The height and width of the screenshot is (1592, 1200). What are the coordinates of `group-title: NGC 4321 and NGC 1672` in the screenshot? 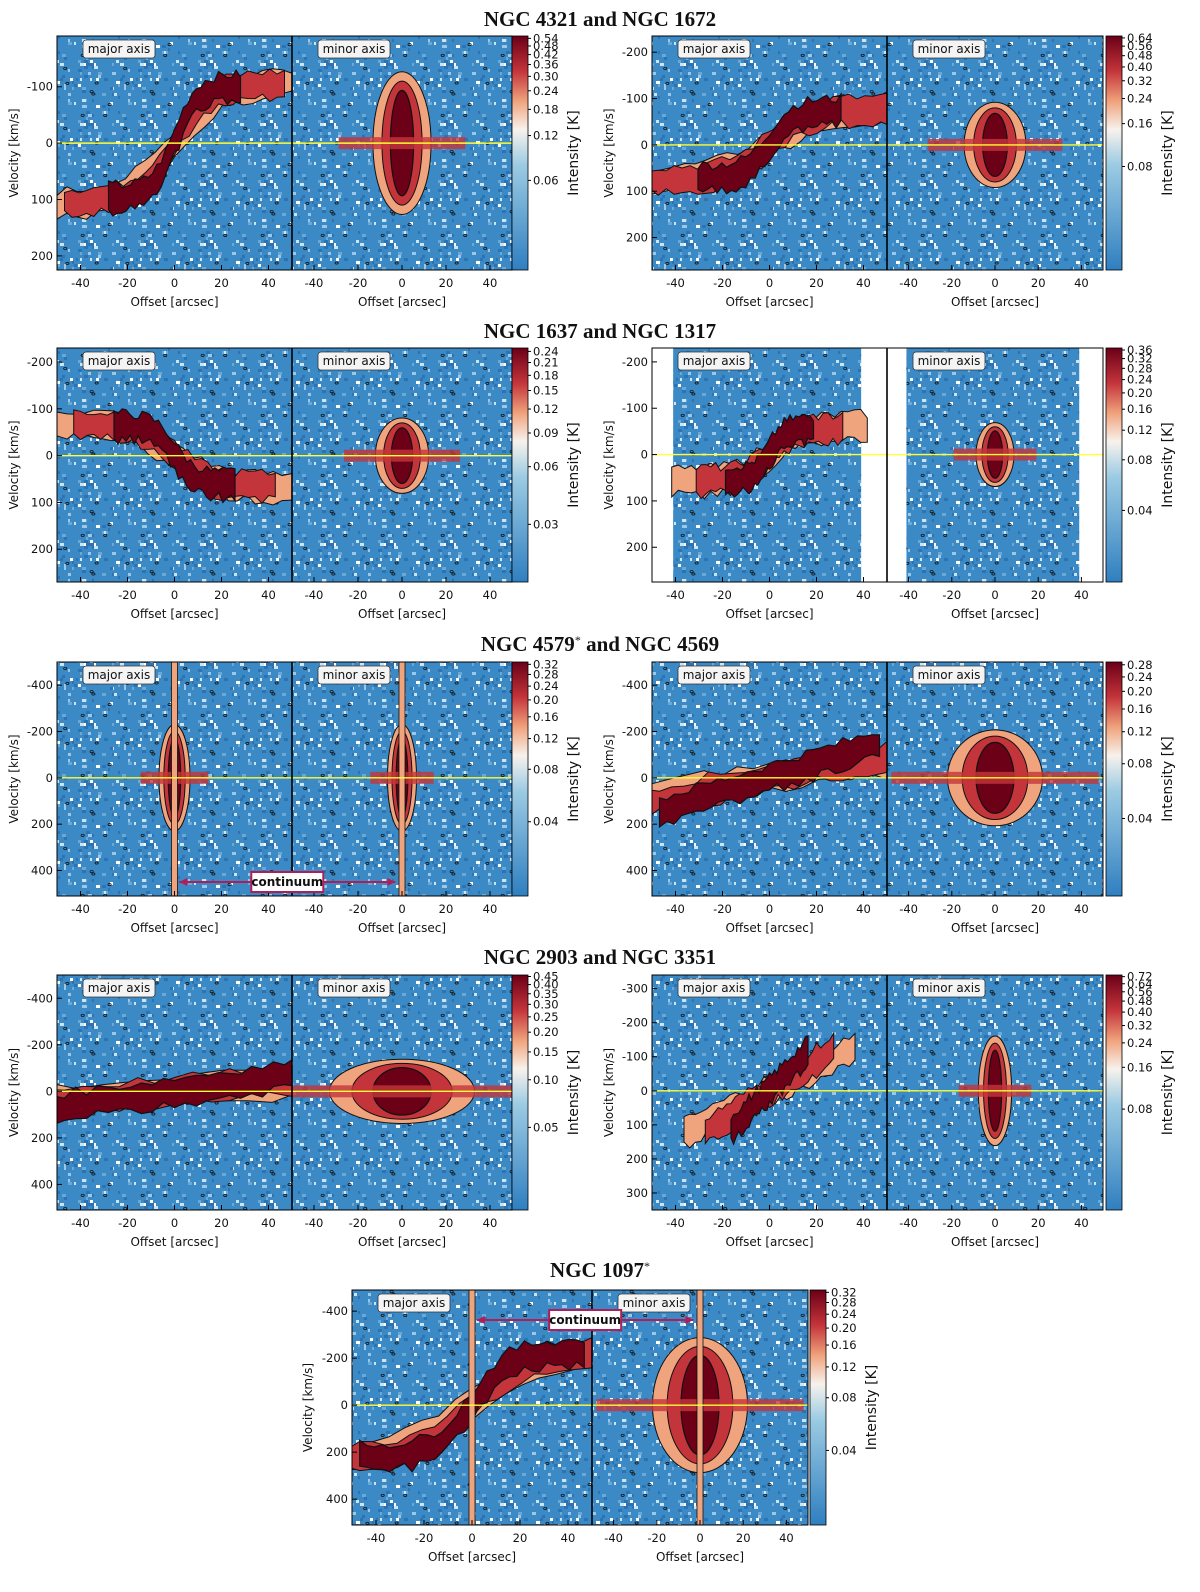 It's located at (600, 19).